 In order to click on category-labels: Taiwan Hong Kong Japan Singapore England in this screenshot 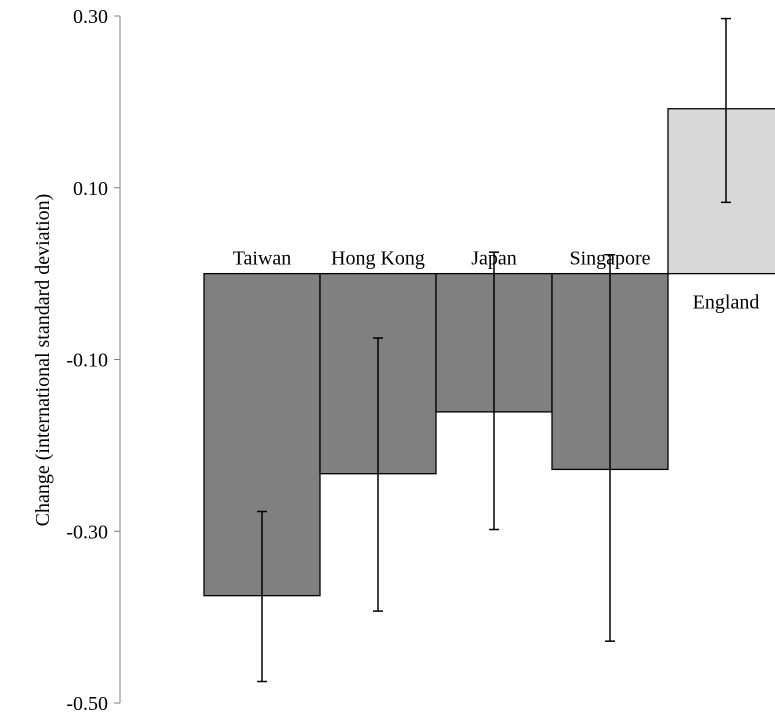, I will do `click(496, 281)`.